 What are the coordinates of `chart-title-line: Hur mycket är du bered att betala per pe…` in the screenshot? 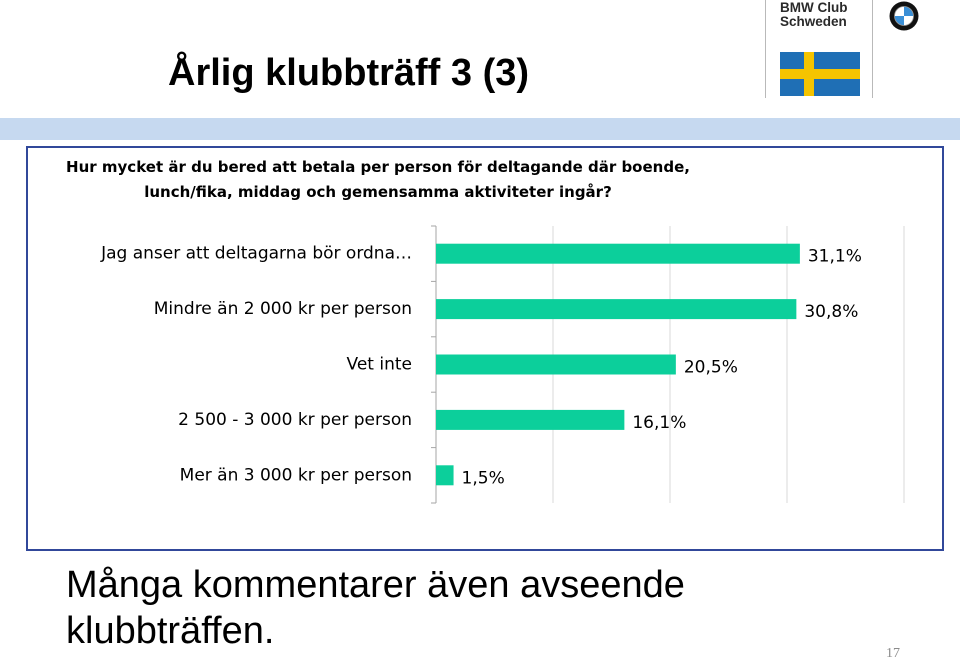 It's located at (378, 167).